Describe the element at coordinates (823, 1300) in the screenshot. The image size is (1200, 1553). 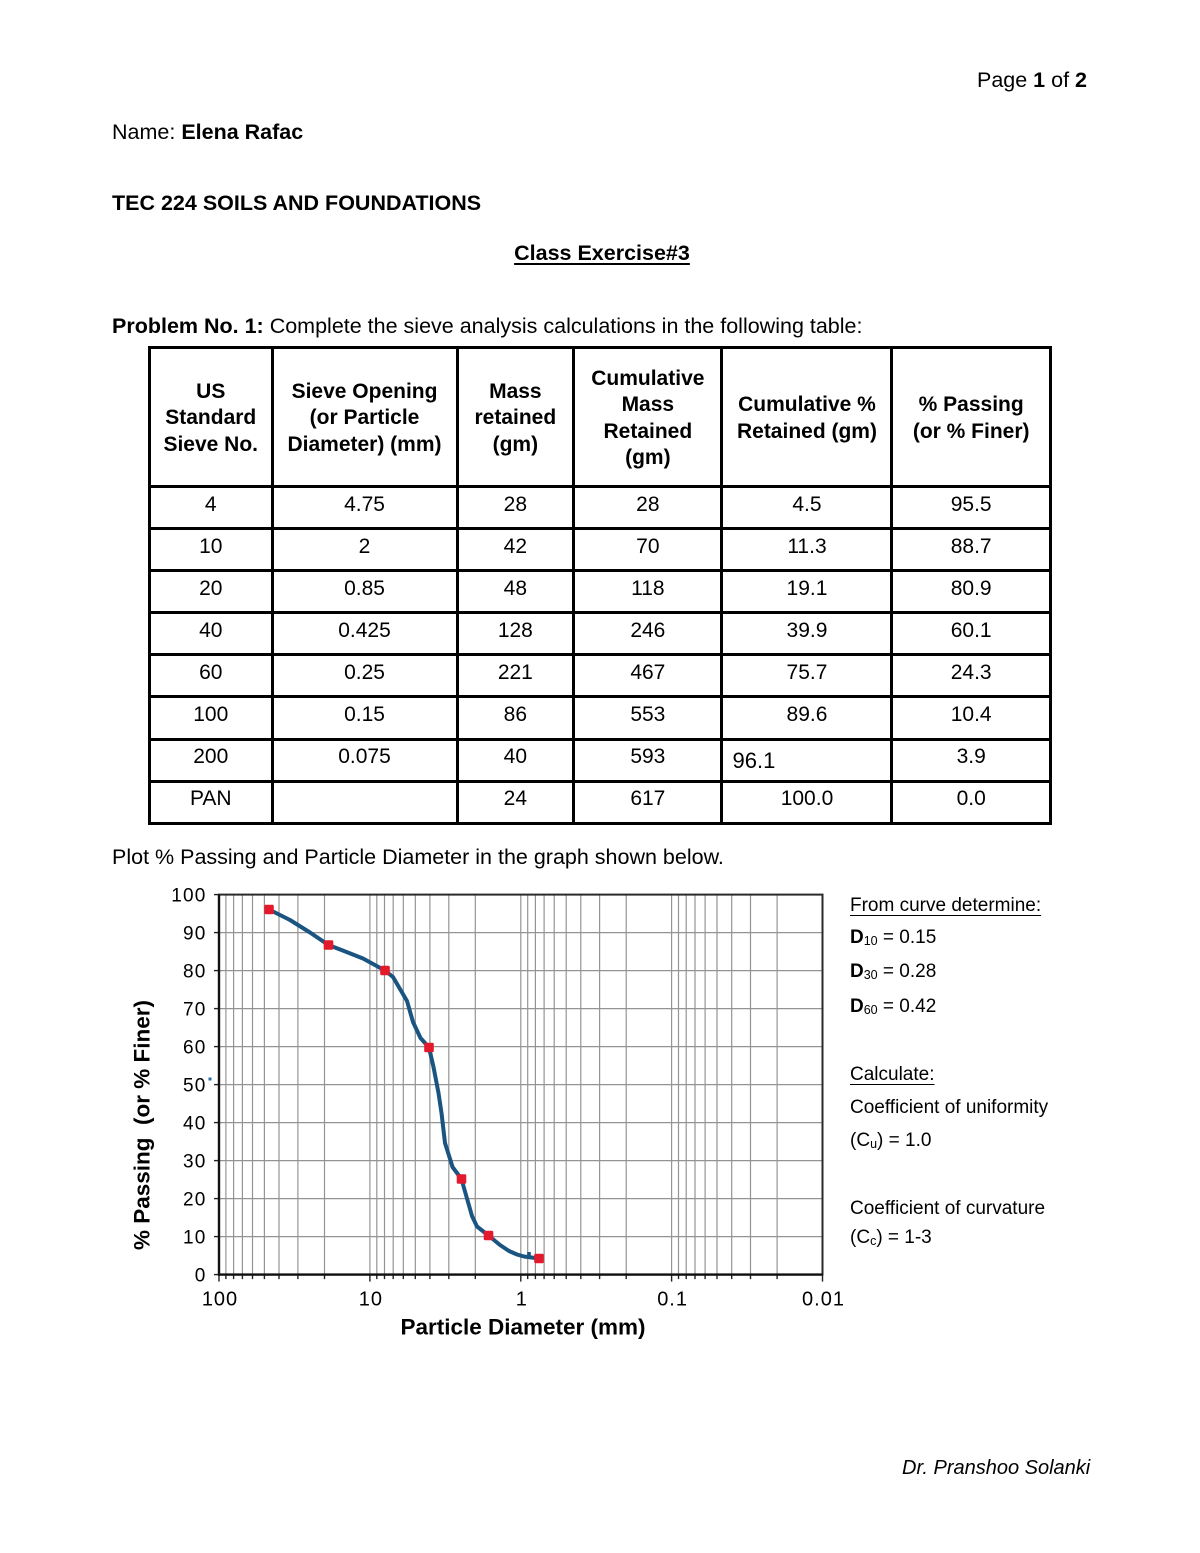
I see `svg-text: 0.01` at that location.